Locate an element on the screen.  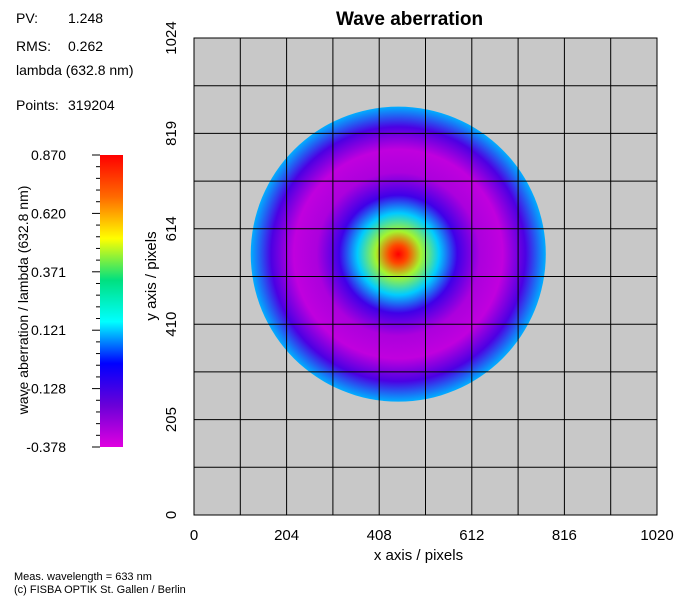
y-tick-label: 410 is located at coordinates (171, 324).